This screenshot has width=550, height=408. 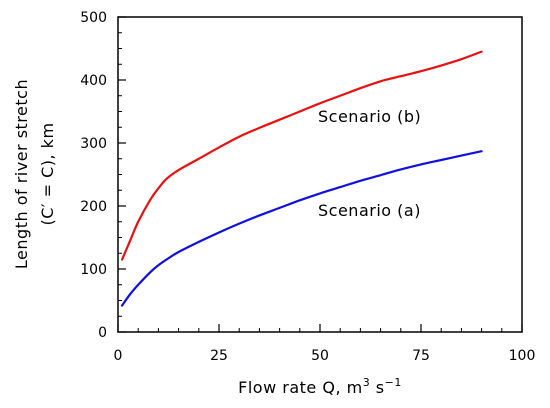 I want to click on x-tick-label: 0, so click(x=118, y=356).